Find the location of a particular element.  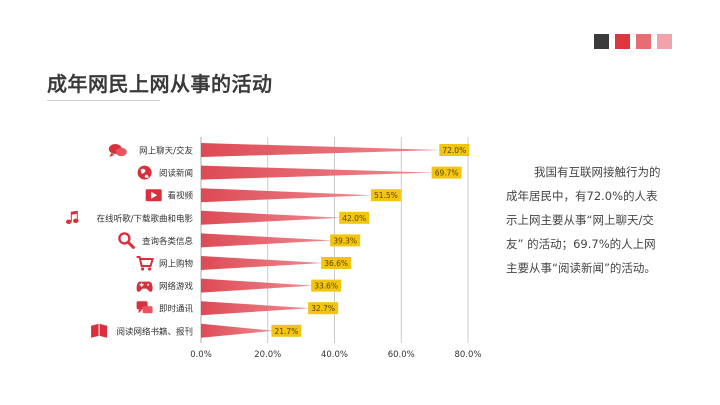

data-label: 39.3% is located at coordinates (345, 240).